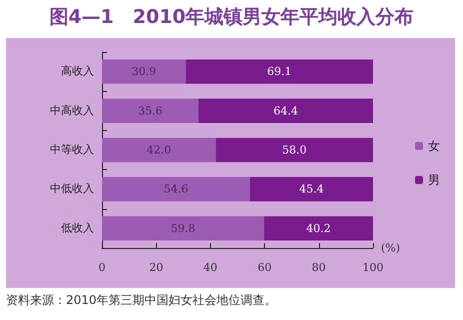 Image resolution: width=463 pixels, height=320 pixels. I want to click on data-label: 45.4, so click(311, 189).